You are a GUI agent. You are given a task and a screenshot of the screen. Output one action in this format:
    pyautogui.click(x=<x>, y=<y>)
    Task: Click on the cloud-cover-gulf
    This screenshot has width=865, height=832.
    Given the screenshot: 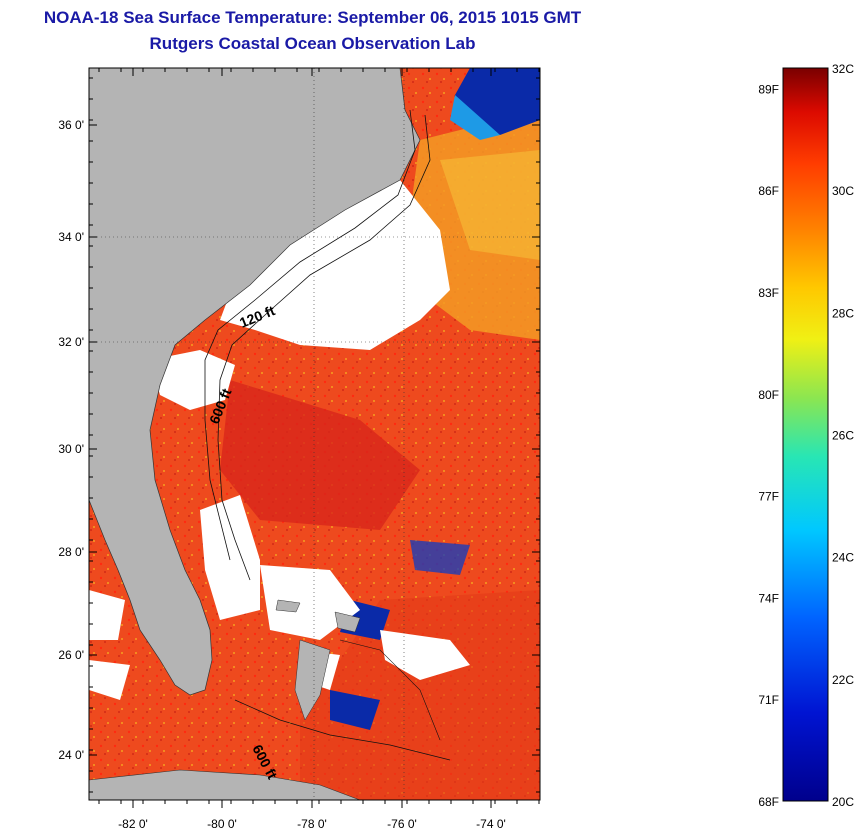 What is the action you would take?
    pyautogui.click(x=107, y=615)
    